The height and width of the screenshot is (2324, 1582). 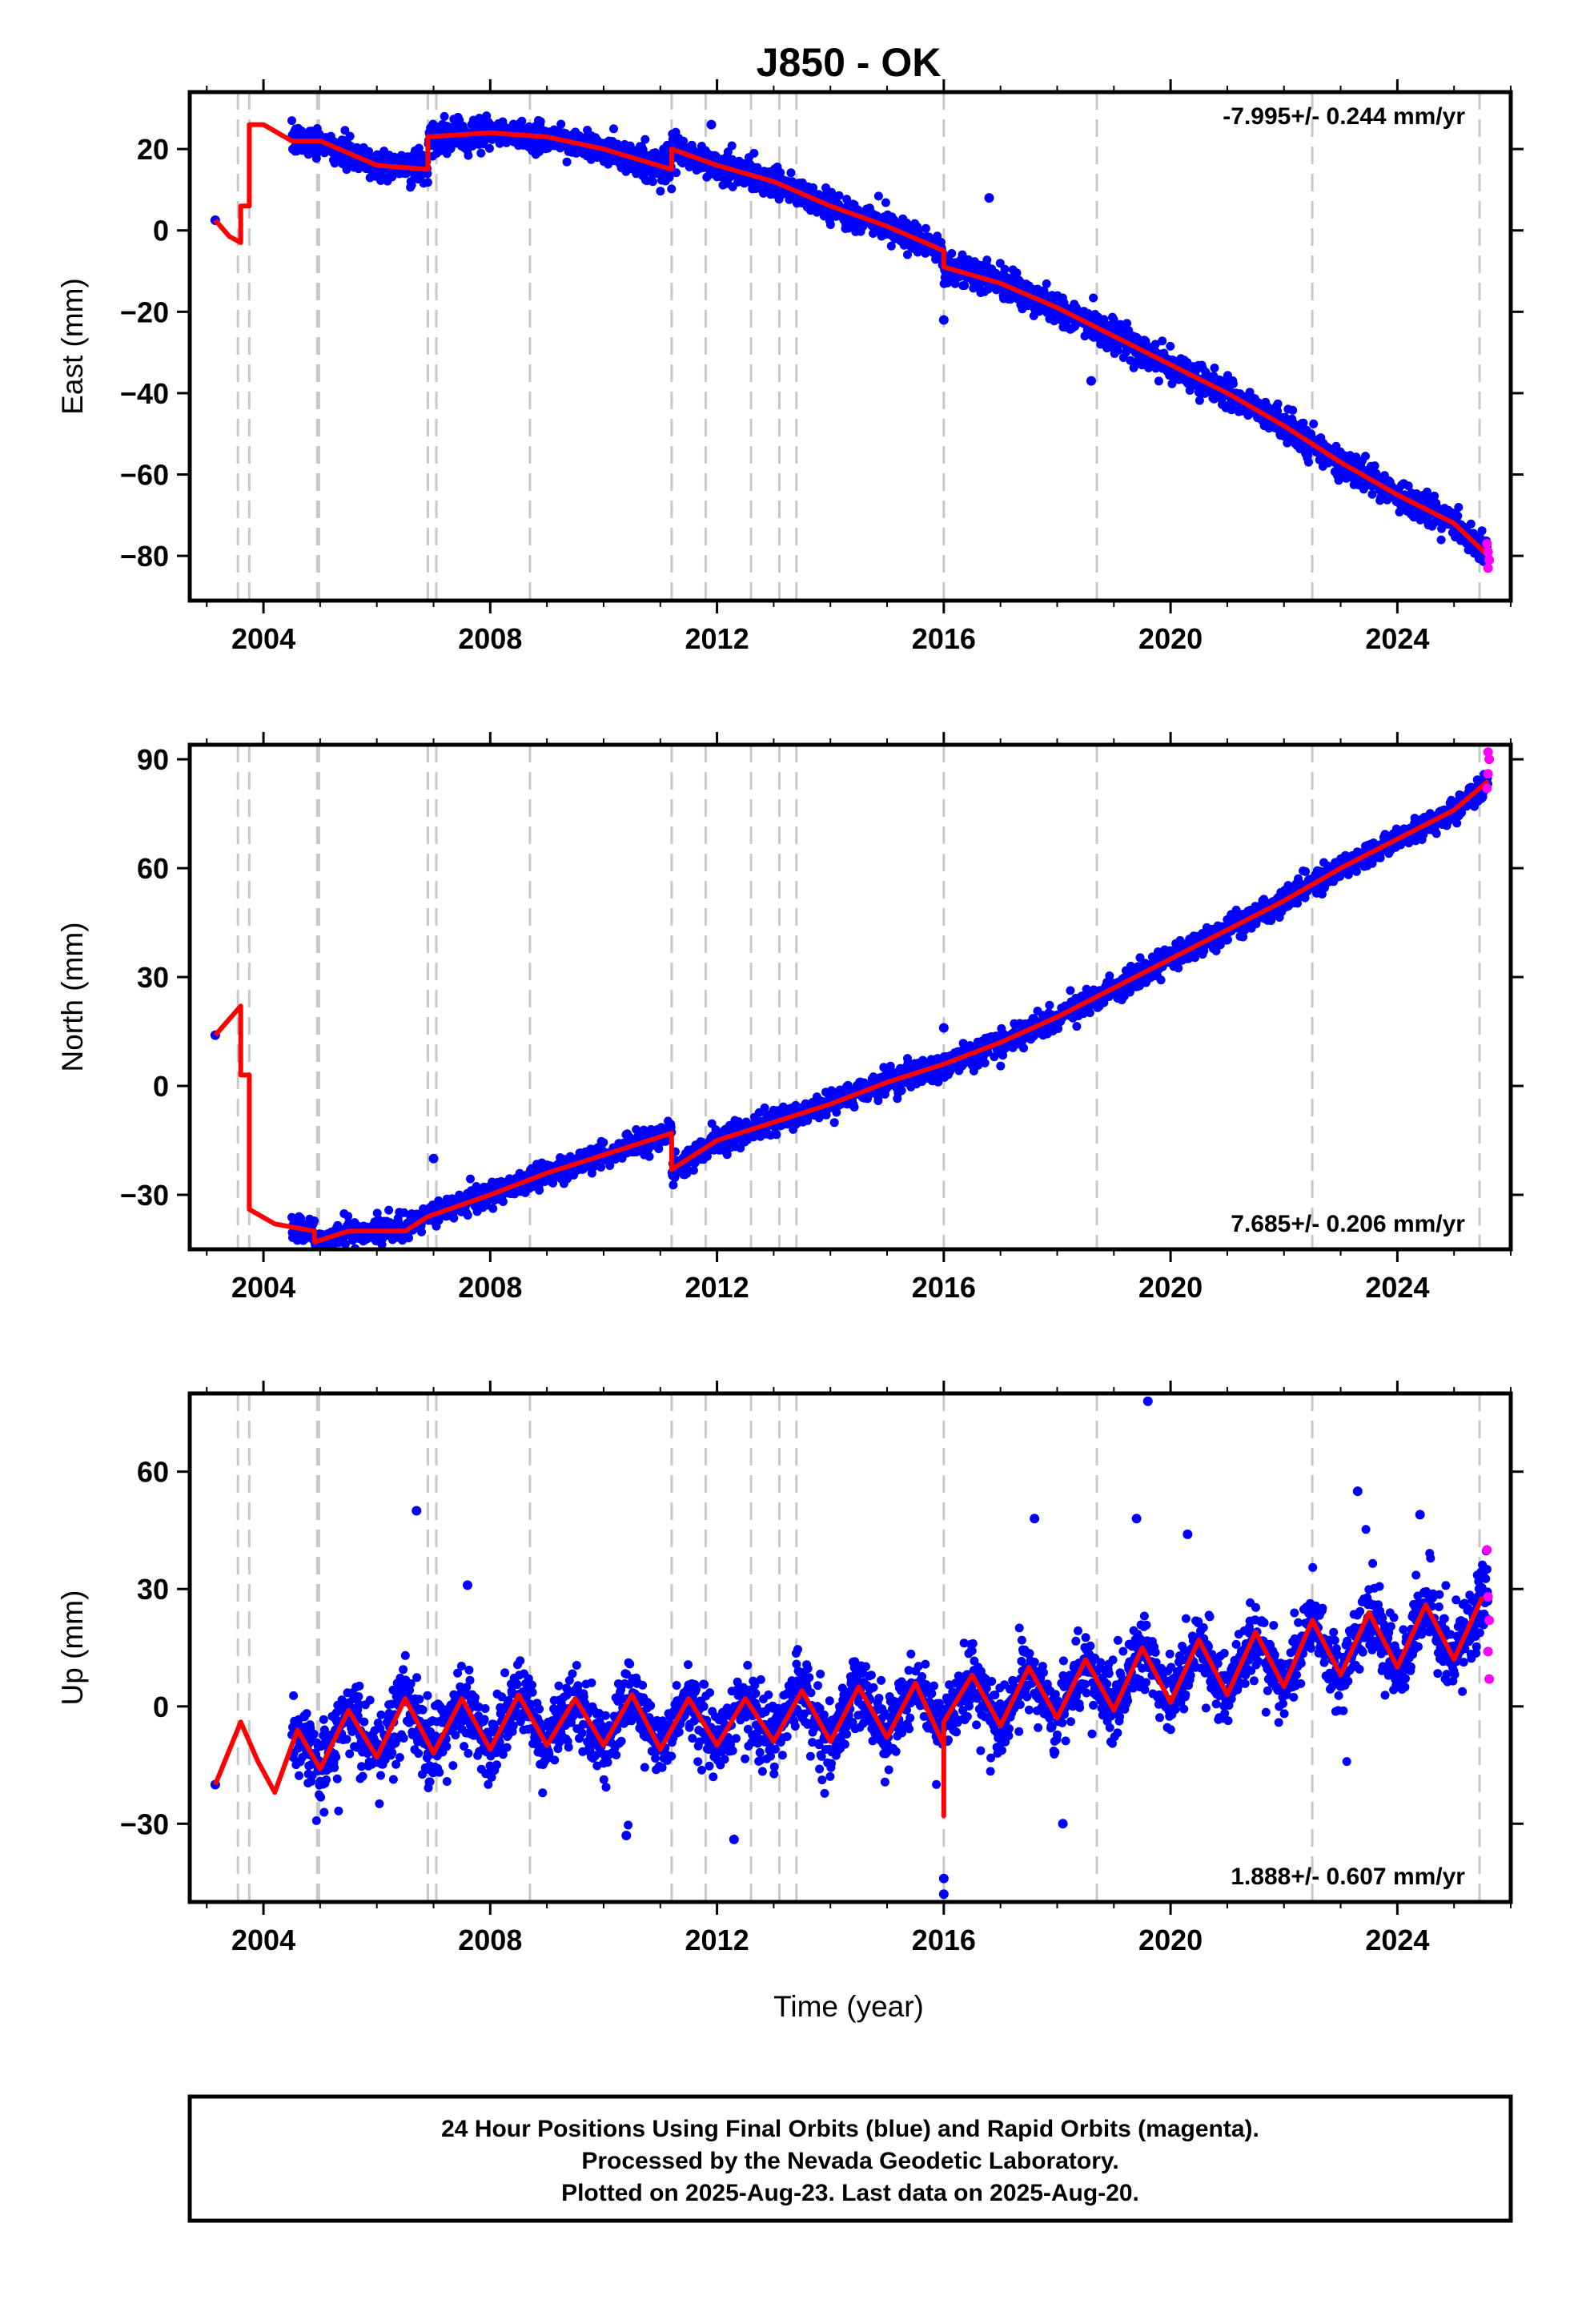 I want to click on y-axis-label: East (mm), so click(x=72, y=346).